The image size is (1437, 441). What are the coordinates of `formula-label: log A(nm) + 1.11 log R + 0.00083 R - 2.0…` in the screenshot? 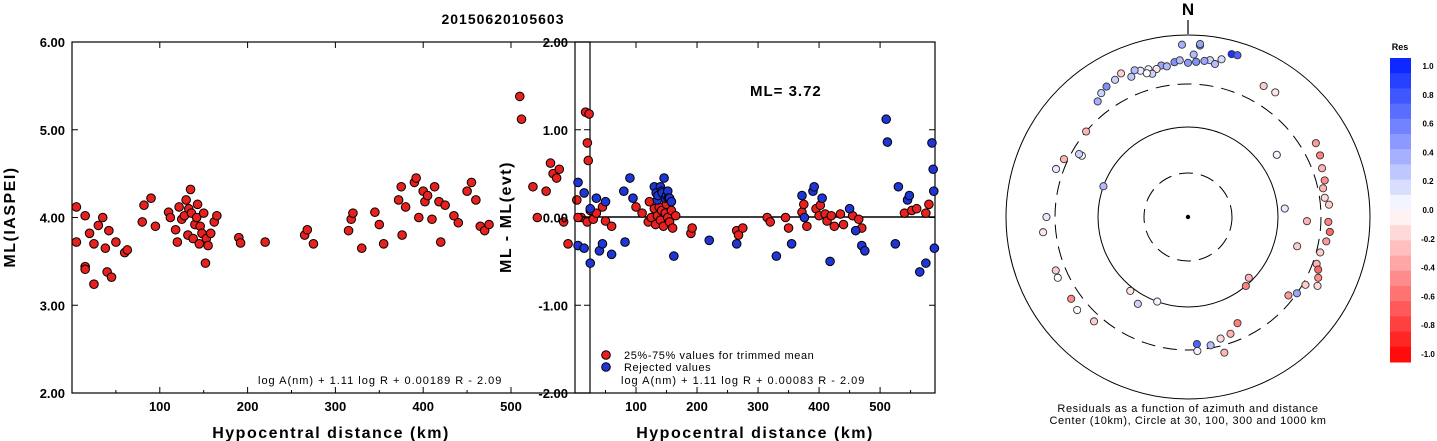 It's located at (743, 381).